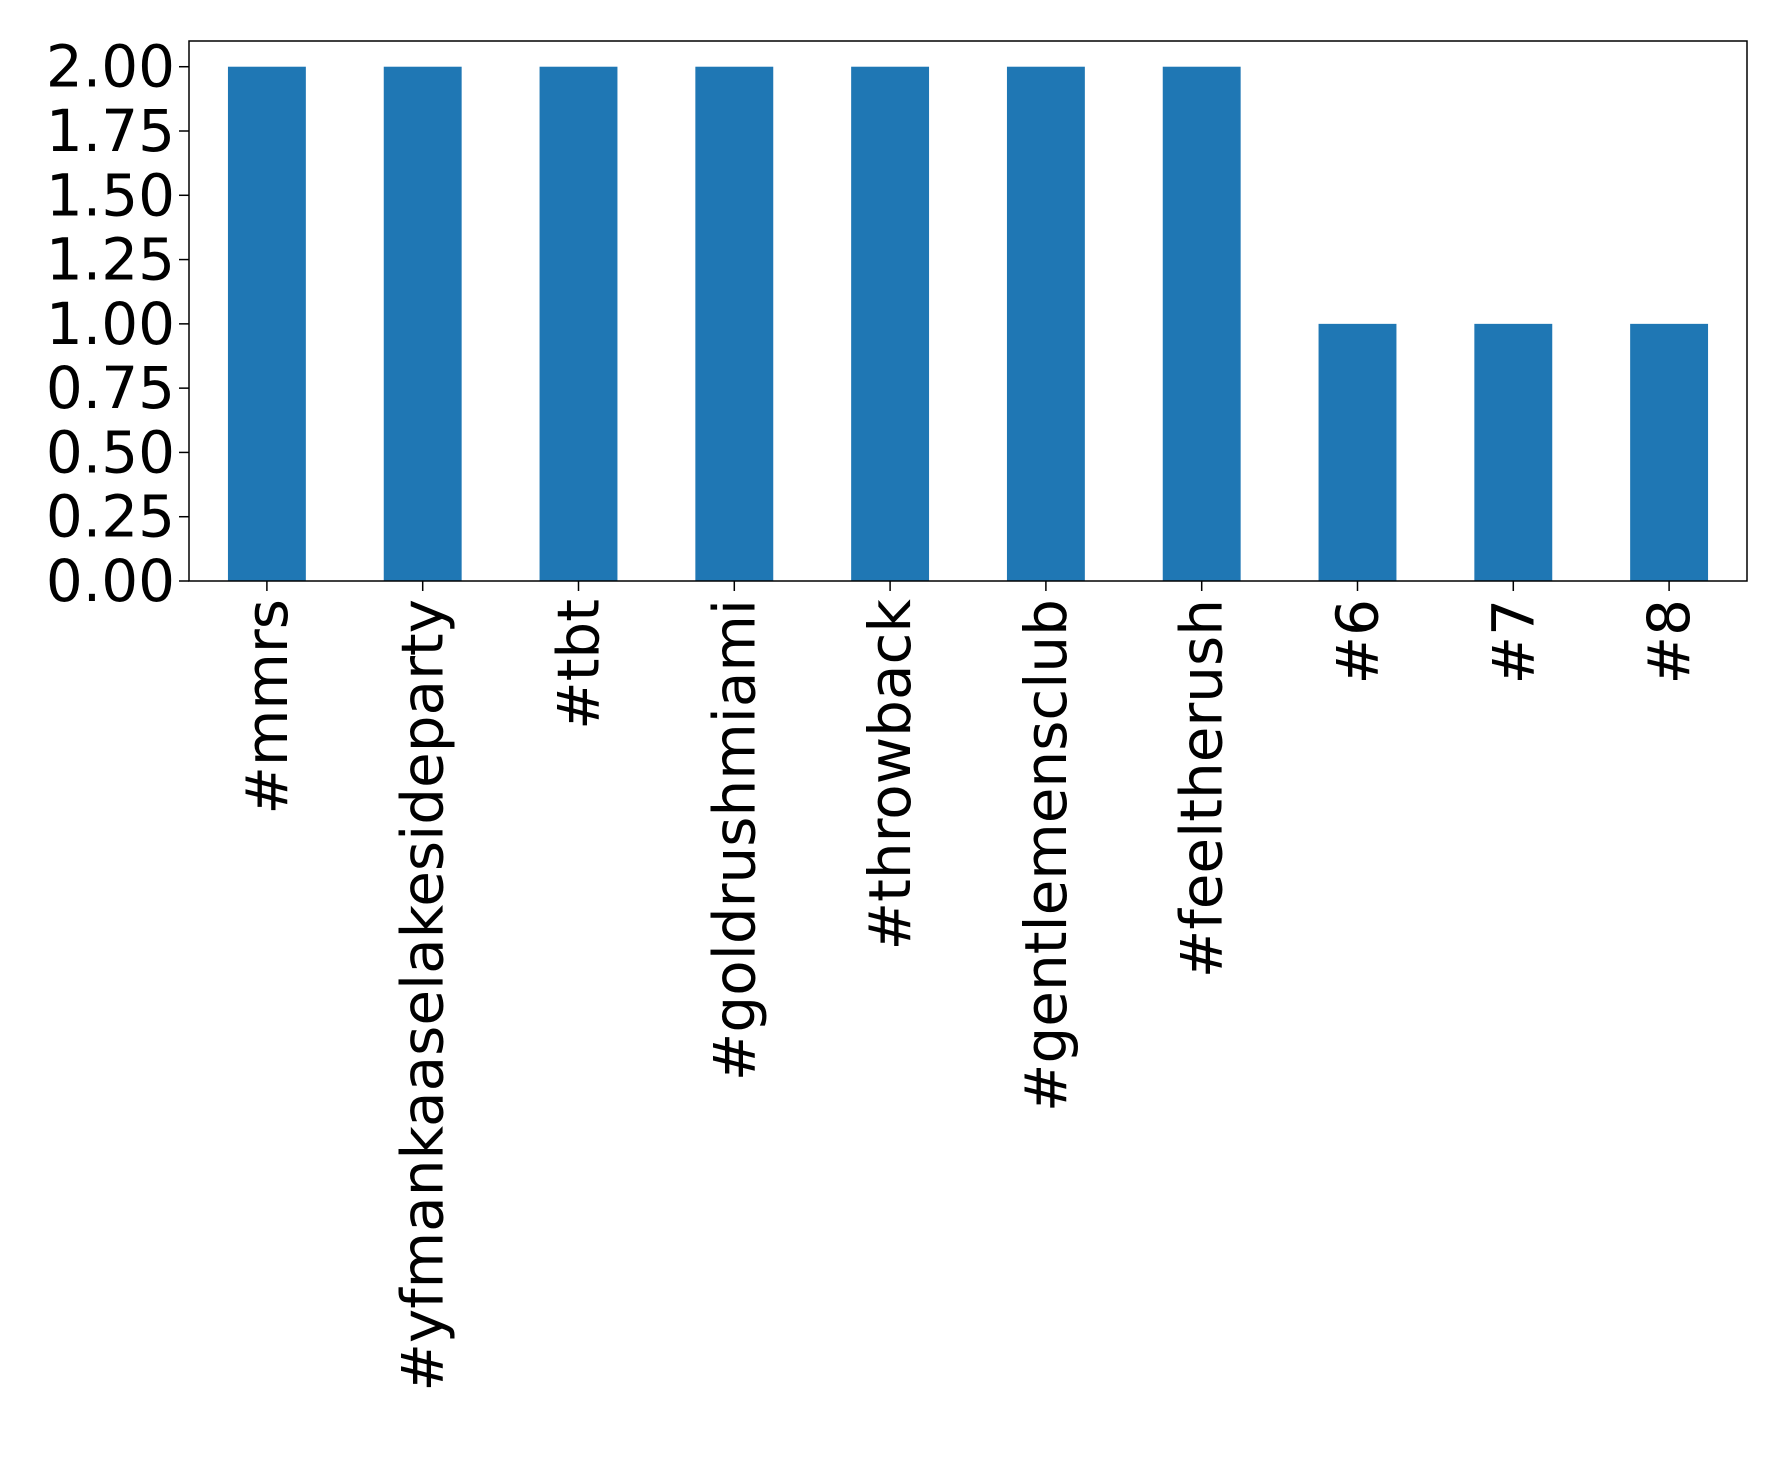  Describe the element at coordinates (579, 664) in the screenshot. I see `x-tick-label-2: #tbt` at that location.